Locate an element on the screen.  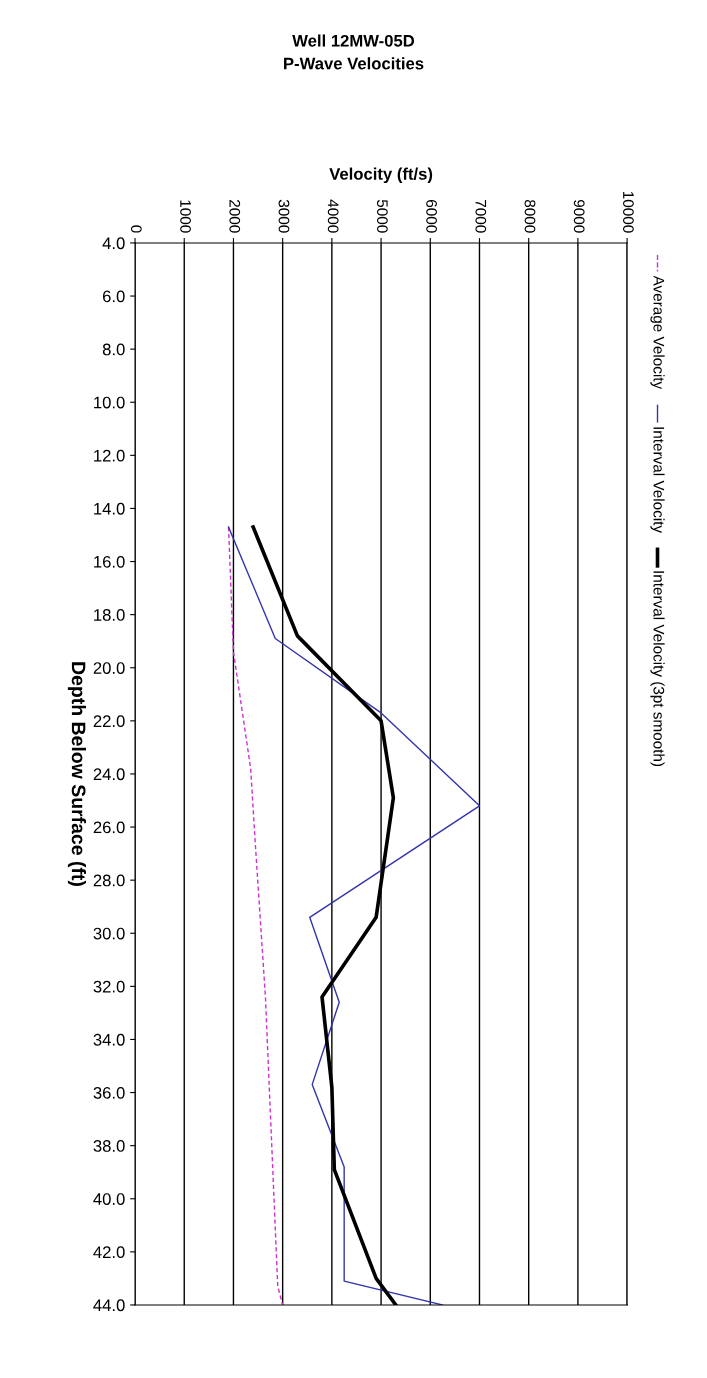
y-tick-label: 20.0 is located at coordinates (109, 668).